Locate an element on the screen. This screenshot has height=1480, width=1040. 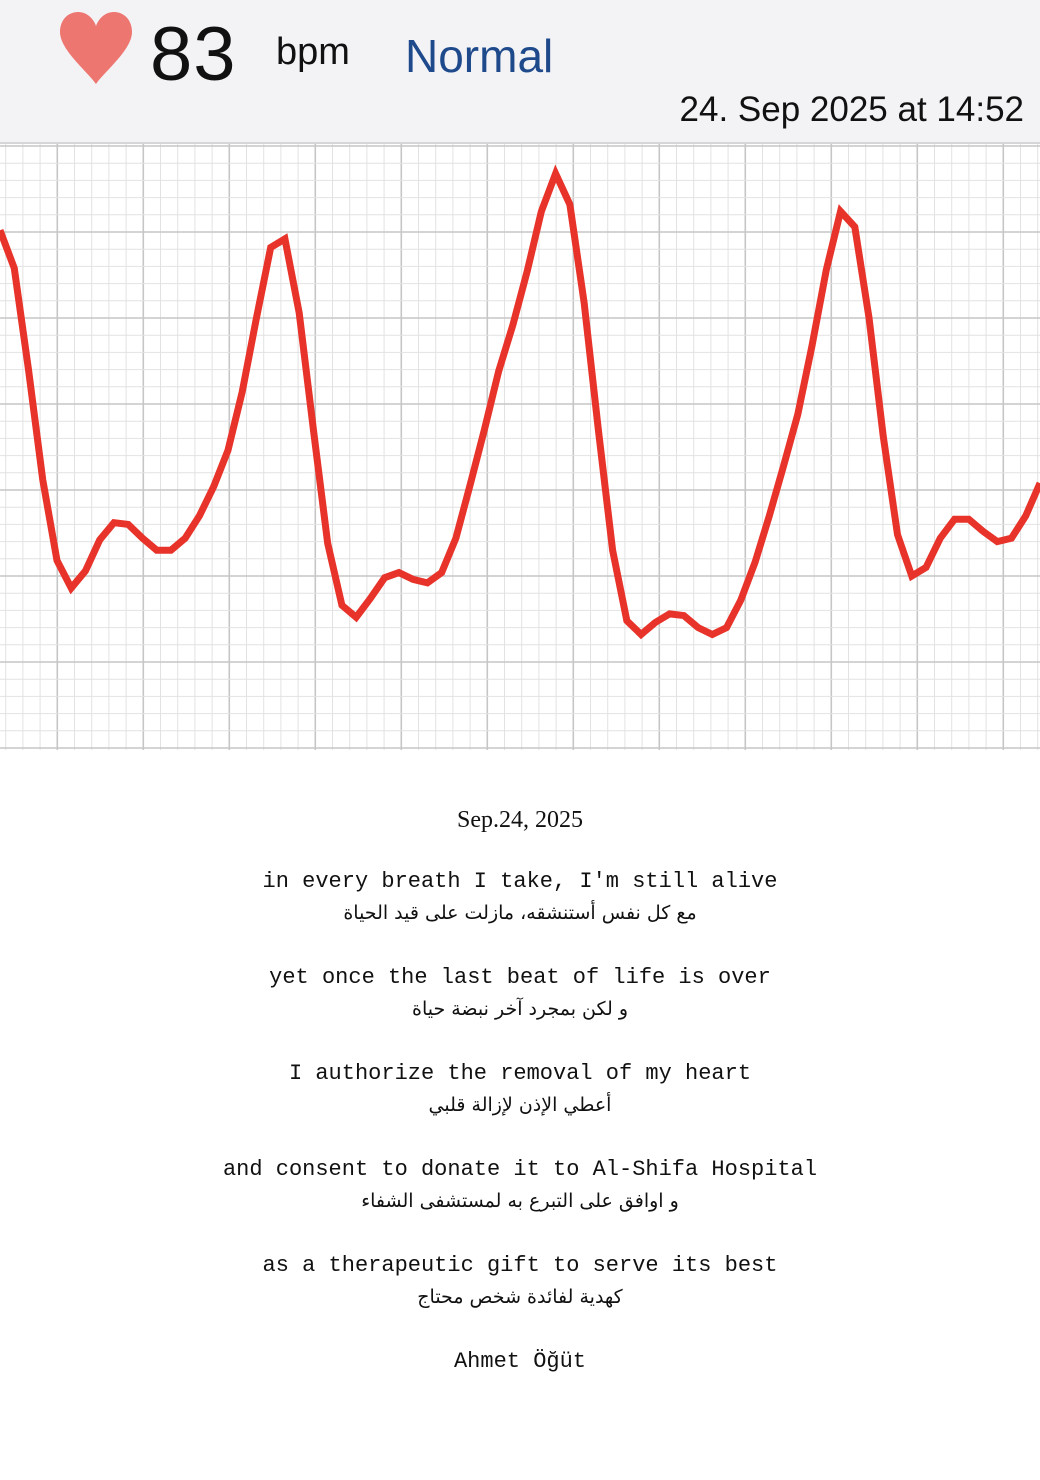
heart-icon is located at coordinates (96, 48).